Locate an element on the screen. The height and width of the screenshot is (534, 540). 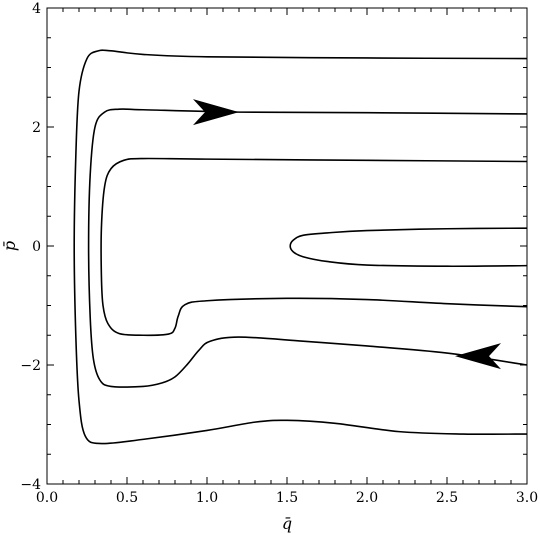
y-axis-label: p̄ is located at coordinates (9, 246).